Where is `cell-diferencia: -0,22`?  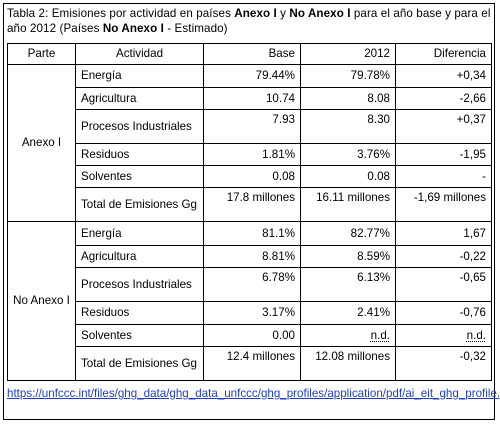
cell-diferencia: -0,22 is located at coordinates (443, 256).